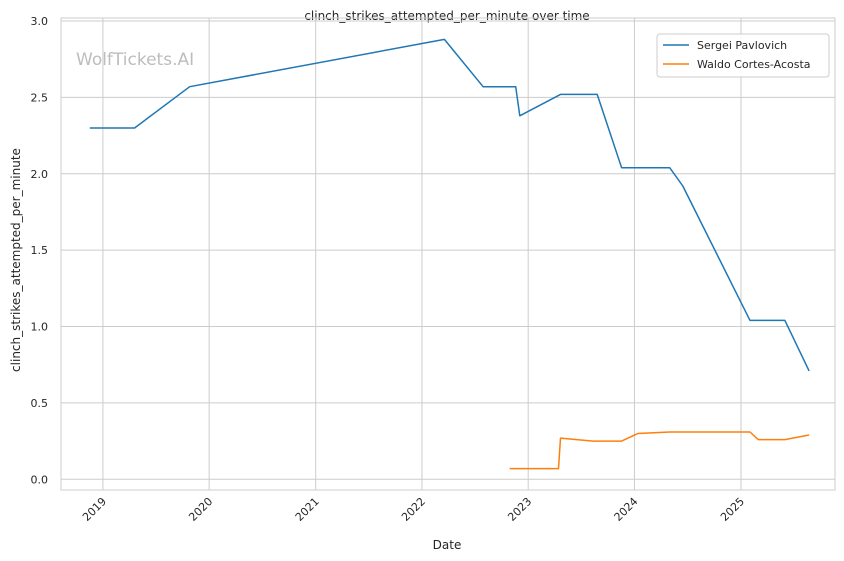  Describe the element at coordinates (16, 260) in the screenshot. I see `y-axis-label: clinch_strikes_attempted_per_minute` at that location.